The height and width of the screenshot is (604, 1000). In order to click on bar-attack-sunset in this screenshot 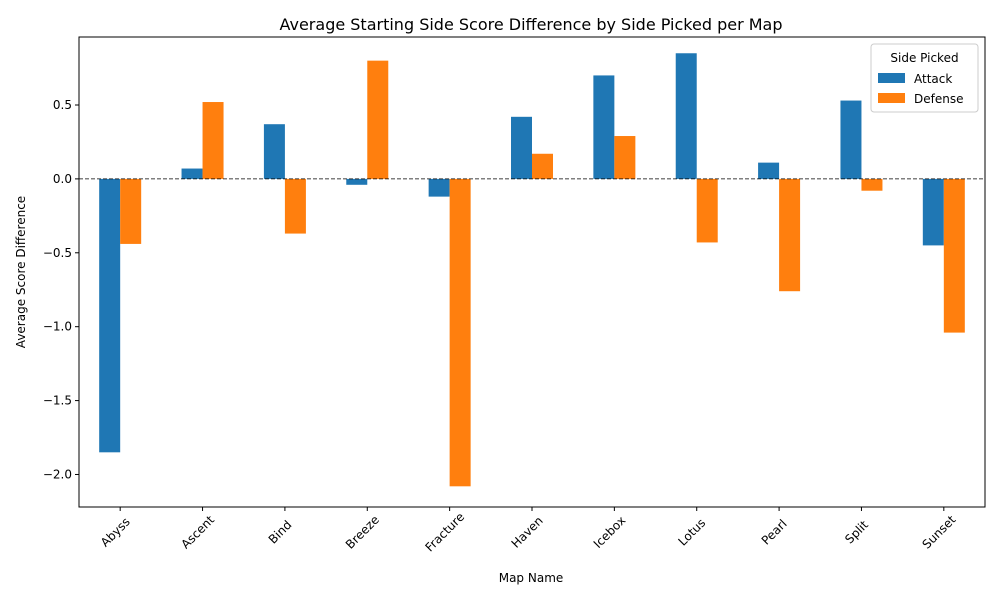, I will do `click(933, 212)`.